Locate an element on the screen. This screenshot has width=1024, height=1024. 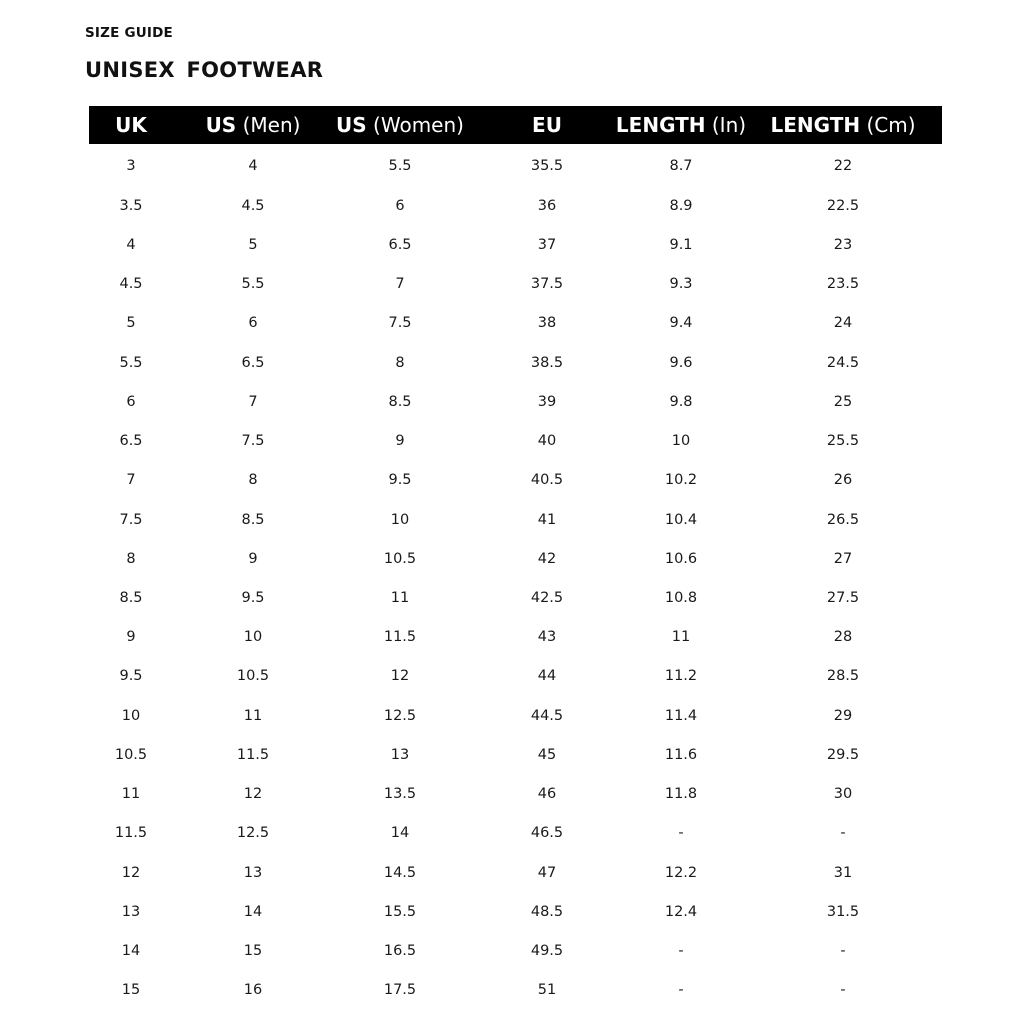
cell-us-men: 11.5 is located at coordinates (253, 754).